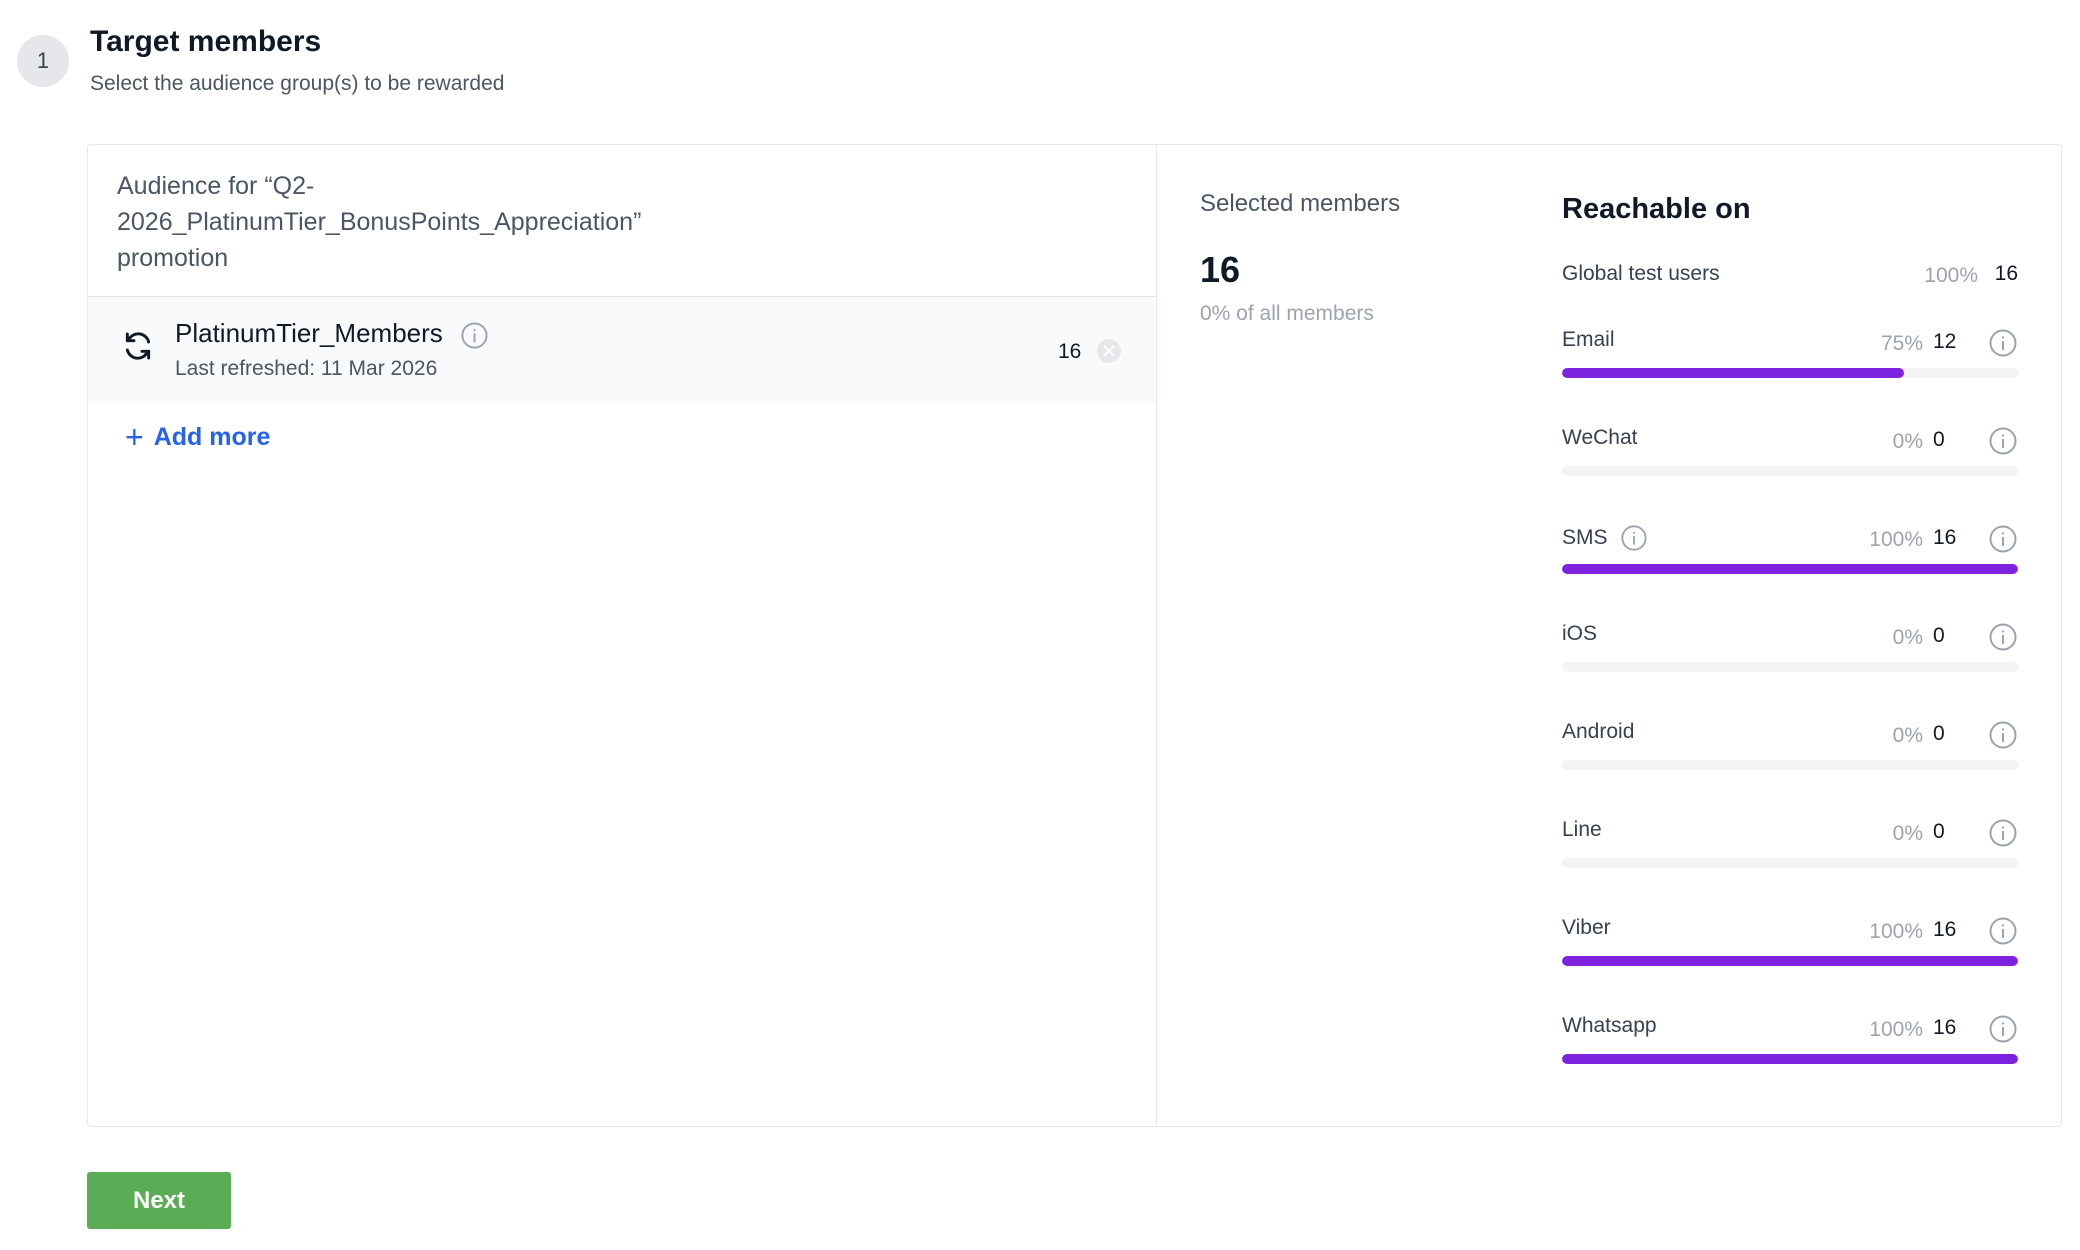 The width and height of the screenshot is (2080, 1250). I want to click on channel-count: 12, so click(1945, 341).